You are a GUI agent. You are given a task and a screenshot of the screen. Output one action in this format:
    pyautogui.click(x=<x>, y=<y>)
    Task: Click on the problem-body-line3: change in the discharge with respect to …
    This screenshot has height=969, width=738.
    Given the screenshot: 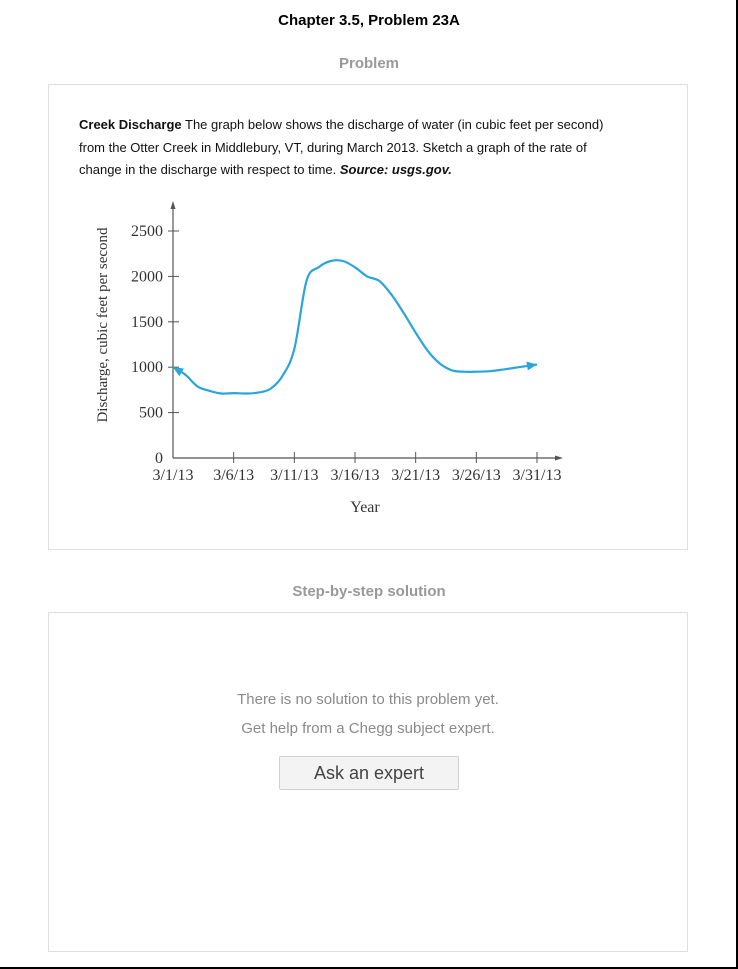 What is the action you would take?
    pyautogui.click(x=209, y=169)
    